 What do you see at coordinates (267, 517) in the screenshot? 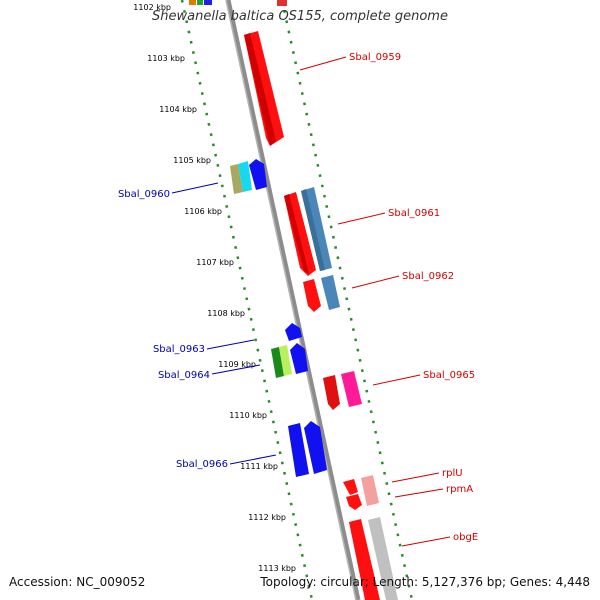
I see `tick-label: 1112 kbp` at bounding box center [267, 517].